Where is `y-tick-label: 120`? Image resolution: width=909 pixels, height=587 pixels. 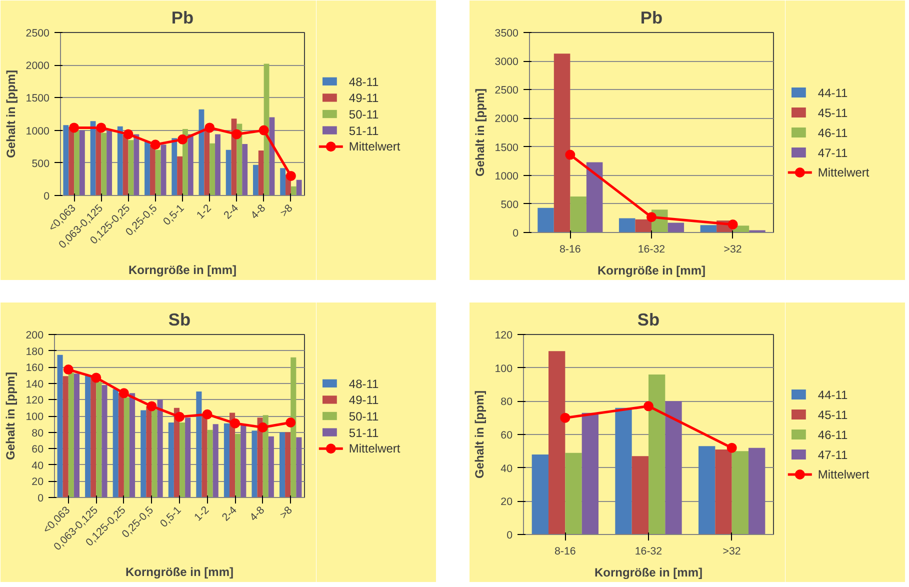 y-tick-label: 120 is located at coordinates (503, 336).